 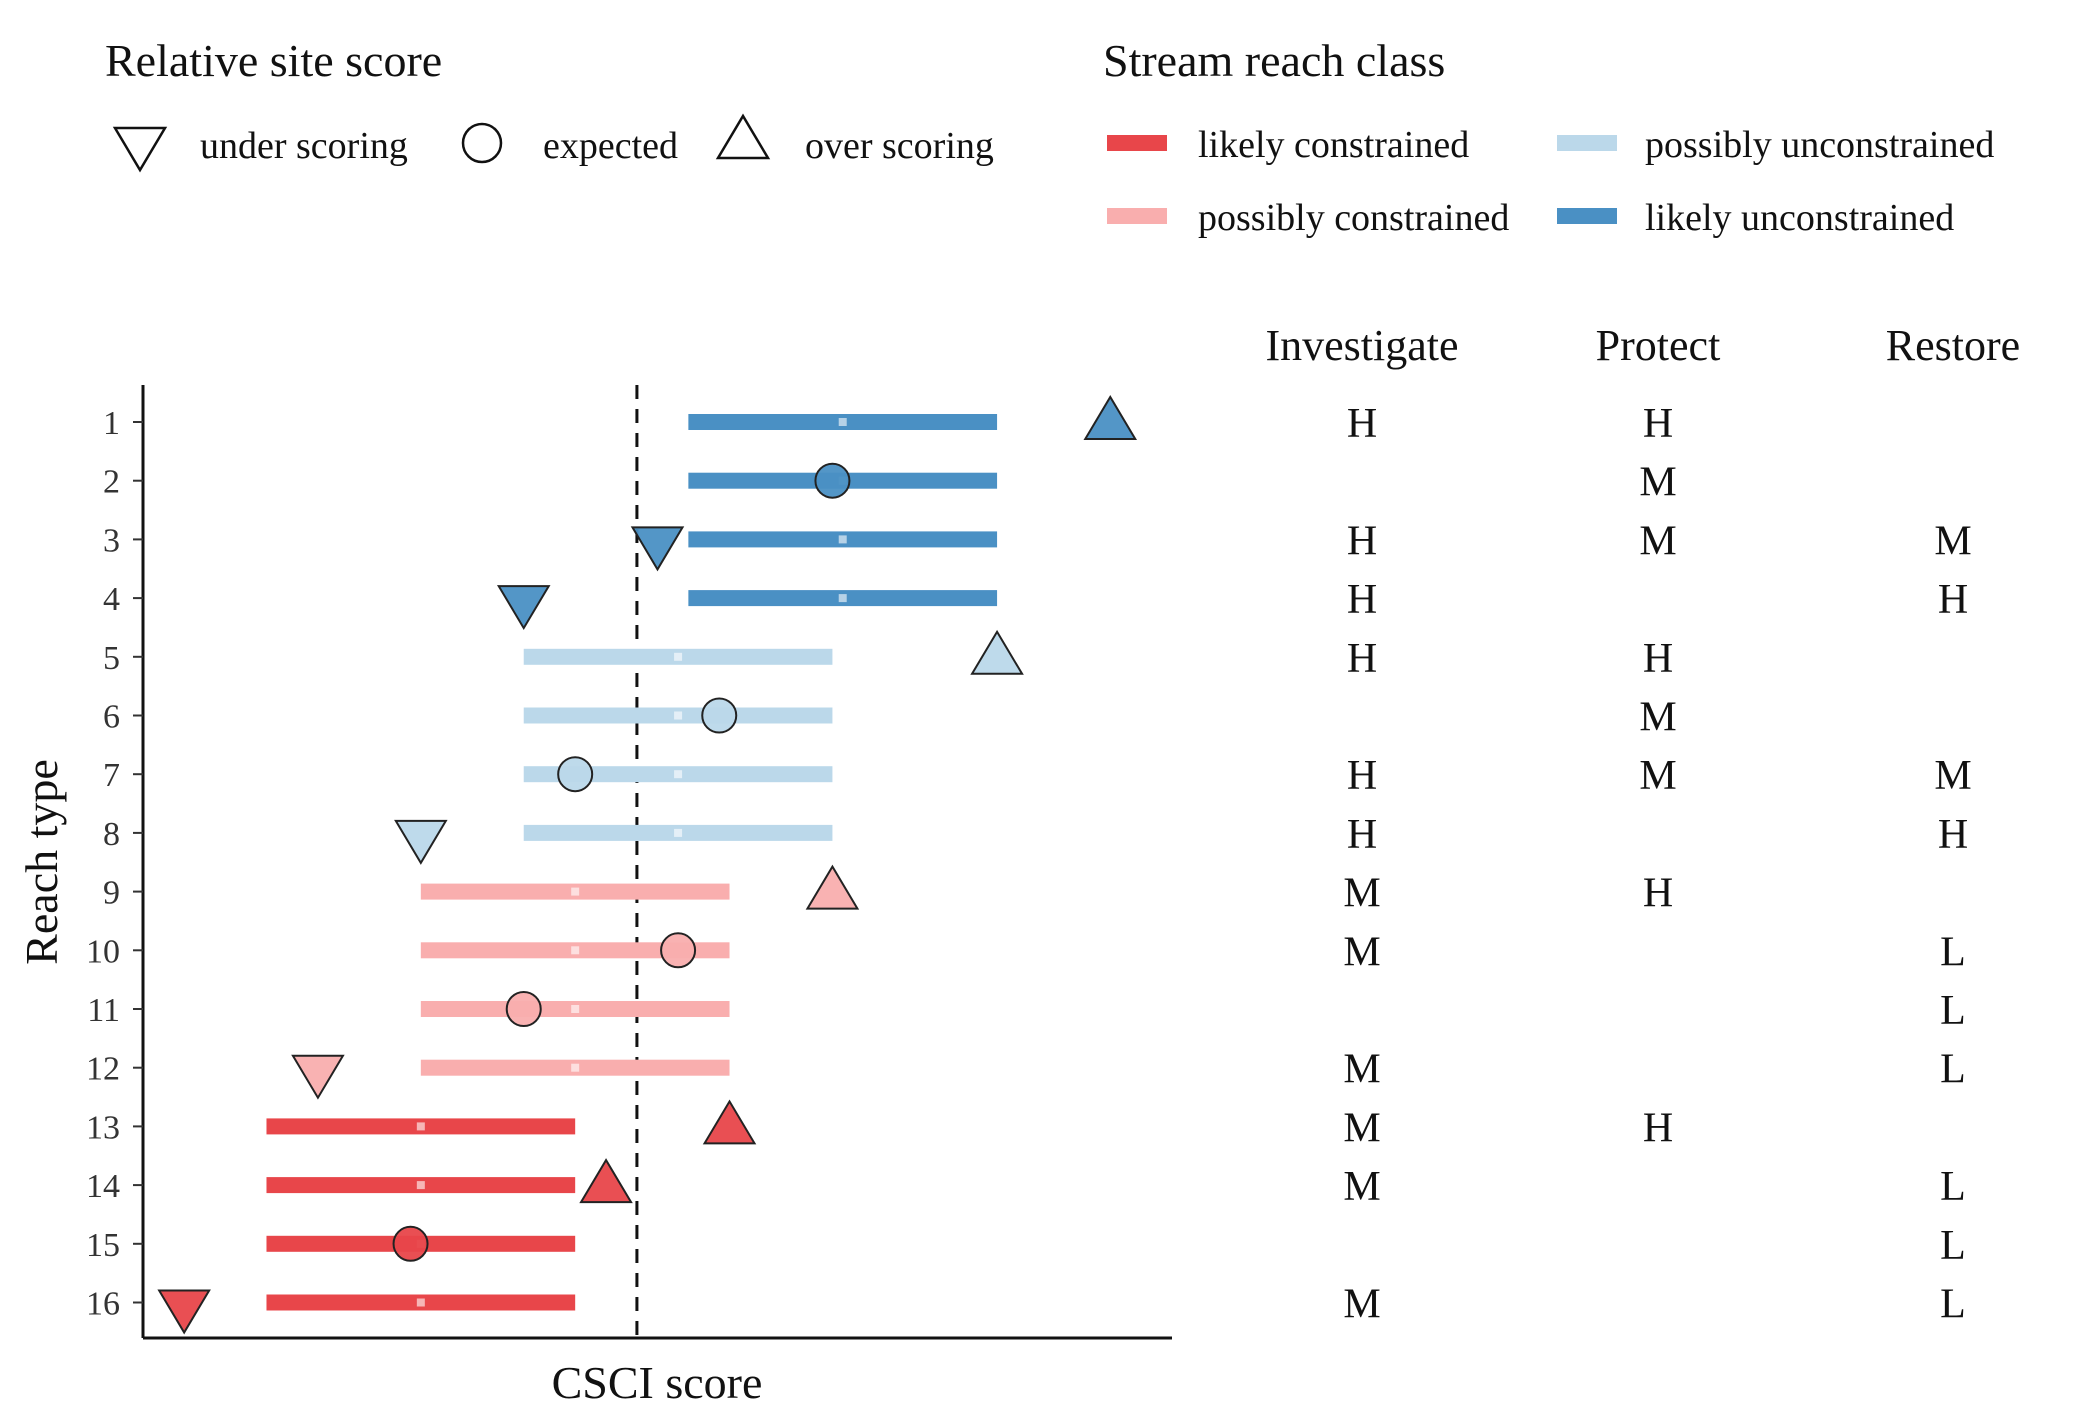 What do you see at coordinates (41, 862) in the screenshot?
I see `y-axis-title: Reach type` at bounding box center [41, 862].